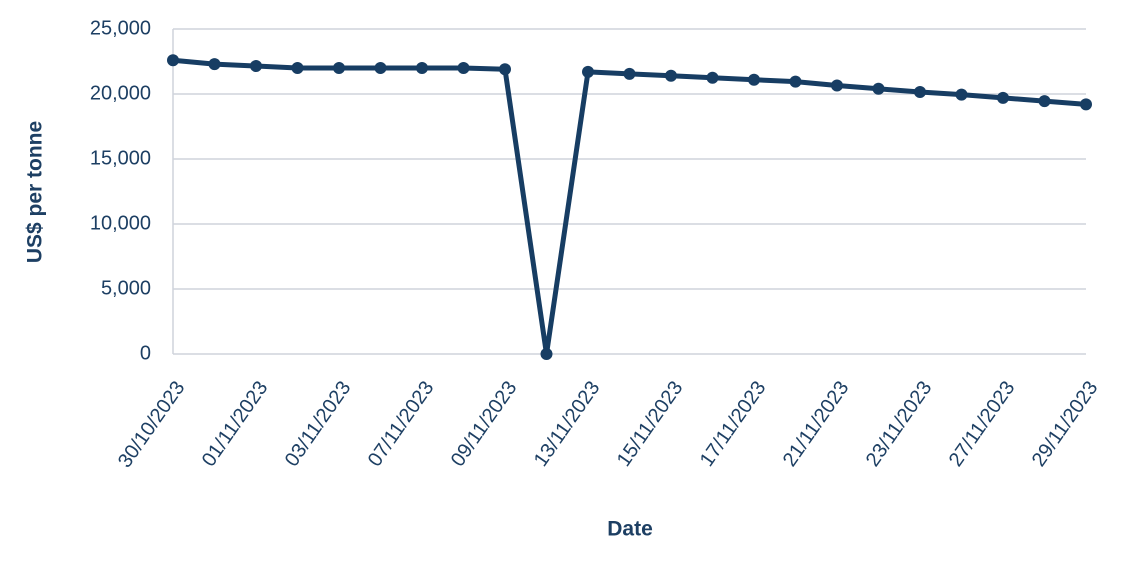  Describe the element at coordinates (650, 423) in the screenshot. I see `x-tick-label: 15/11/2023` at that location.